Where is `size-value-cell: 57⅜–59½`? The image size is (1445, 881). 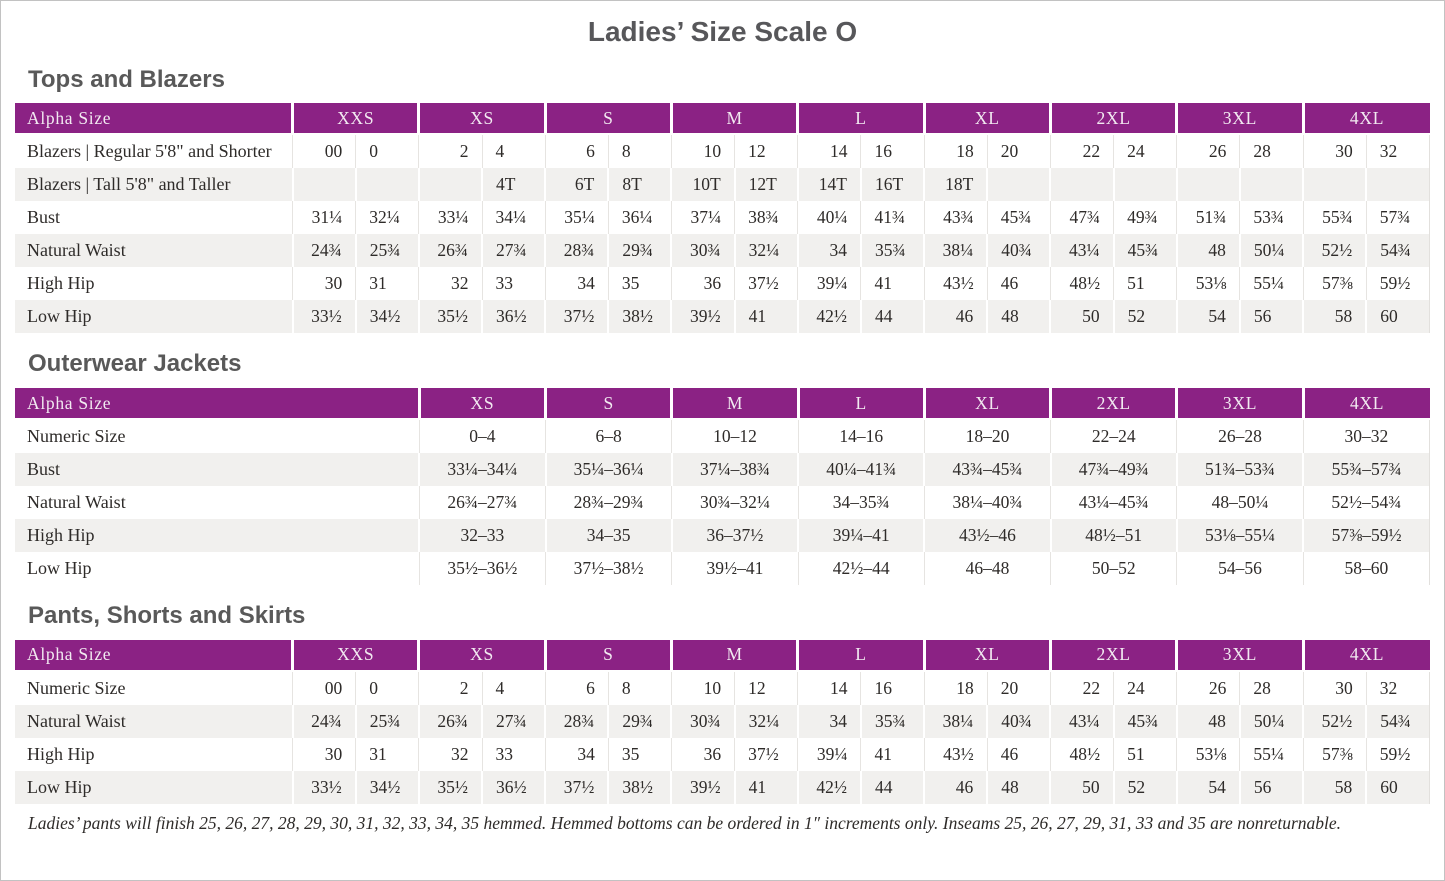 size-value-cell: 57⅜–59½ is located at coordinates (1366, 536).